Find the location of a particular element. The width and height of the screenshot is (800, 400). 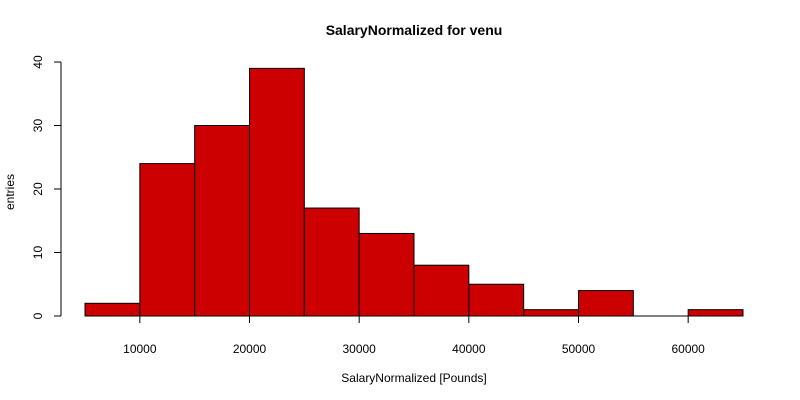

y-tick-label: 20 is located at coordinates (38, 189).